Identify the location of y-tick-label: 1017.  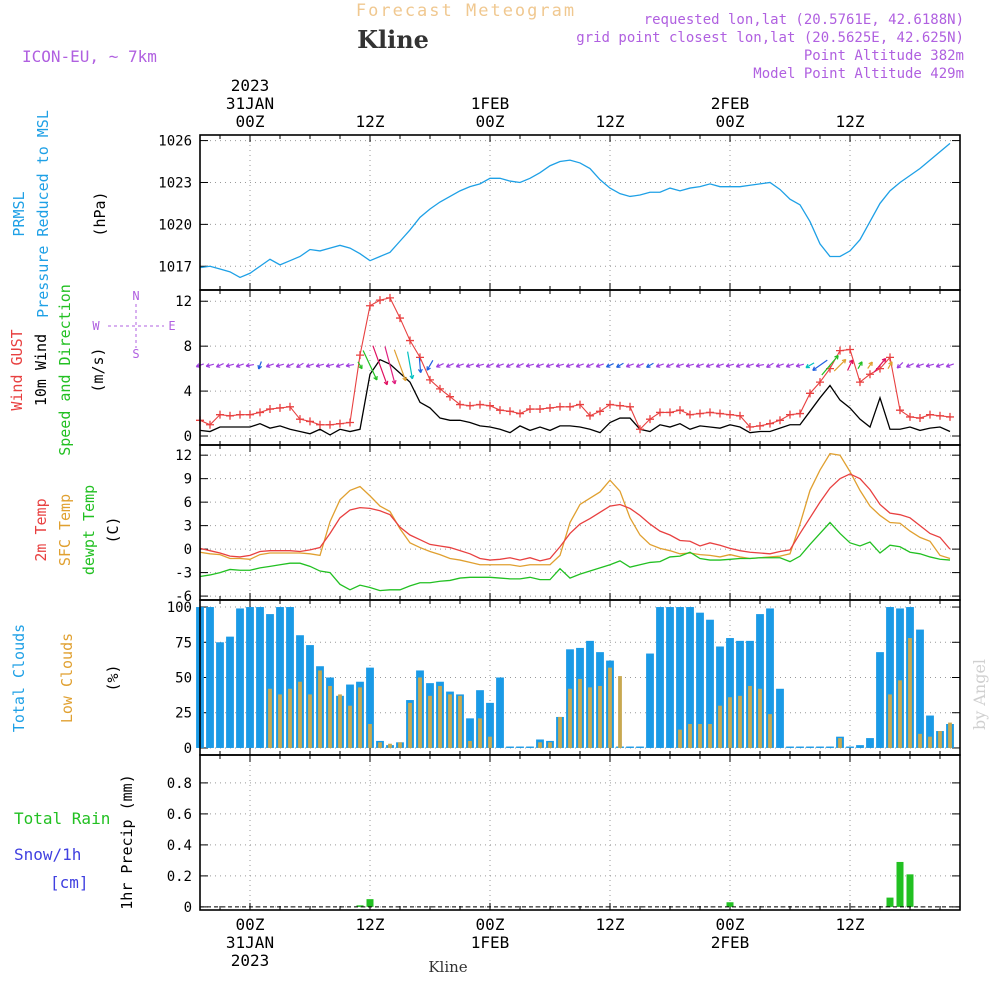
(175, 267).